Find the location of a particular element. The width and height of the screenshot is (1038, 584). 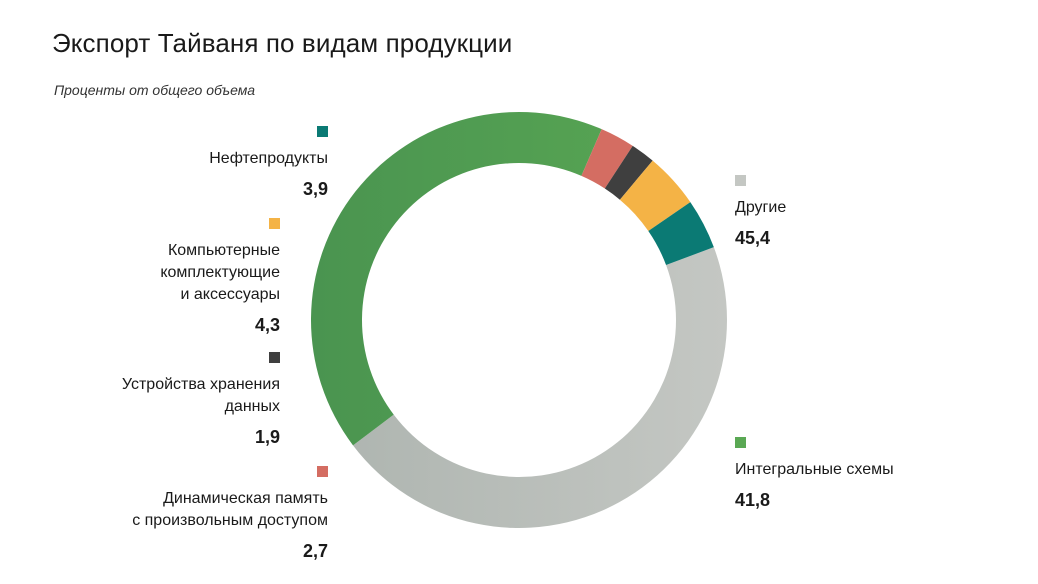

legend-label: Интегральные схемы is located at coordinates (814, 469).